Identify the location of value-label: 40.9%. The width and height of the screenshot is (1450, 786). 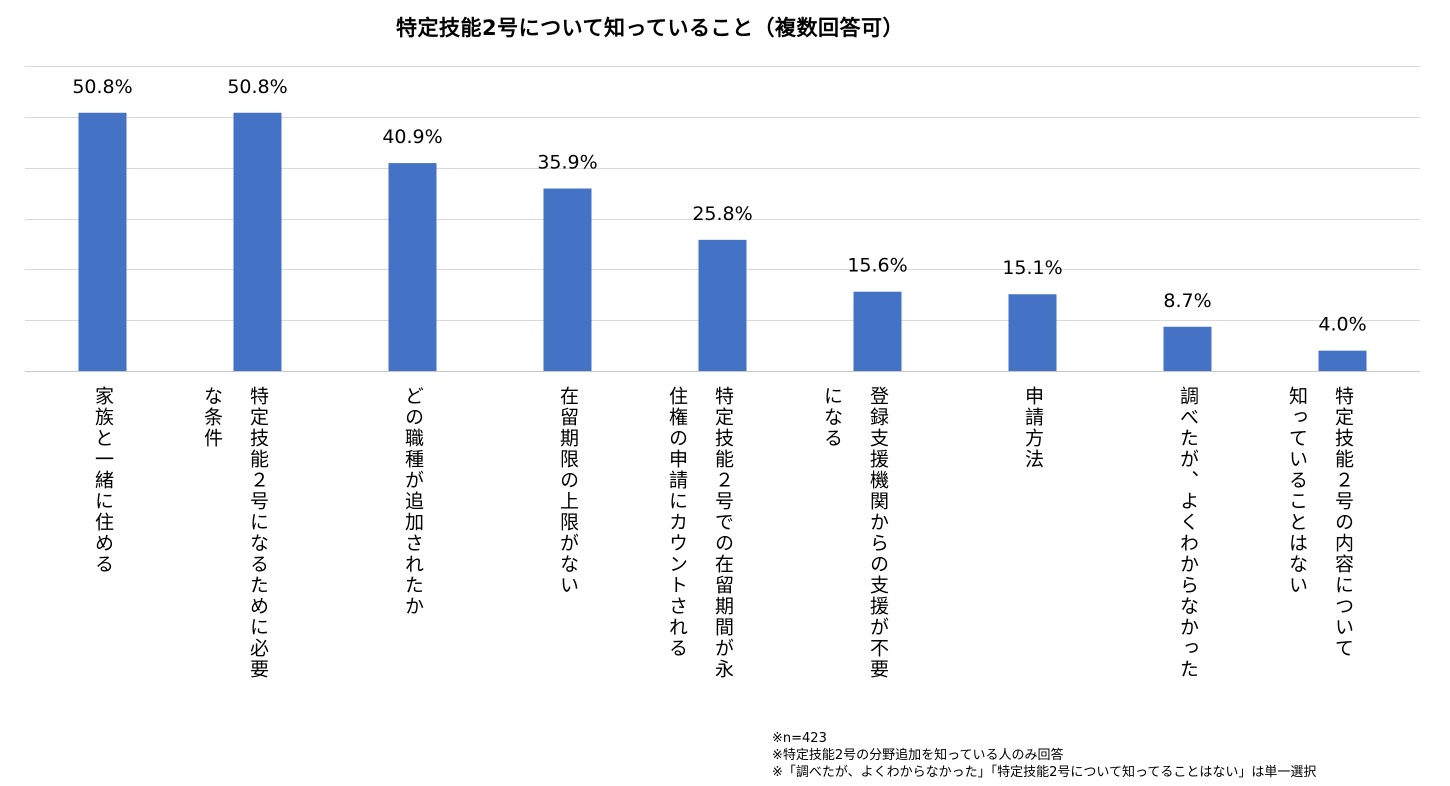
(412, 137).